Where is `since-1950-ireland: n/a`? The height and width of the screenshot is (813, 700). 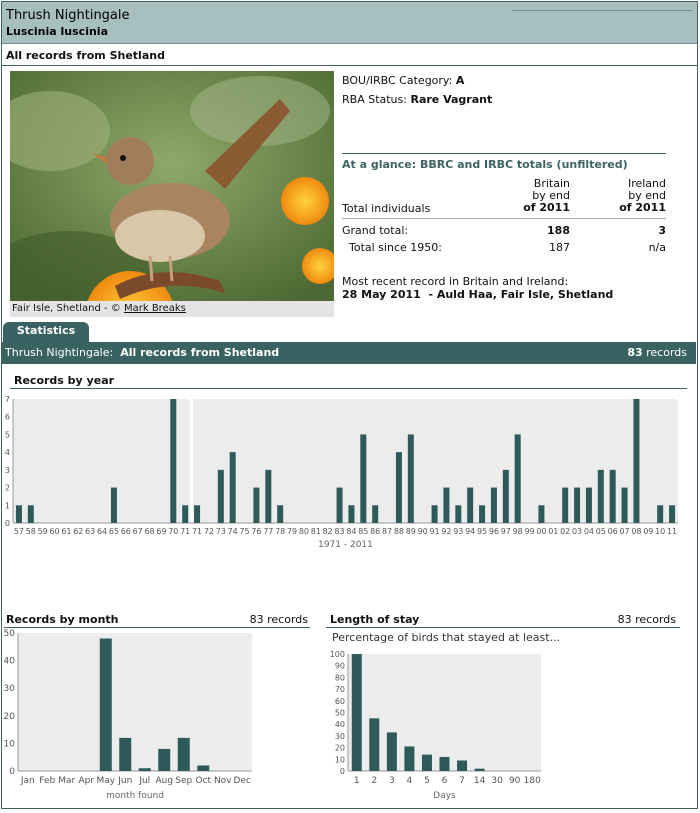 since-1950-ireland: n/a is located at coordinates (657, 247).